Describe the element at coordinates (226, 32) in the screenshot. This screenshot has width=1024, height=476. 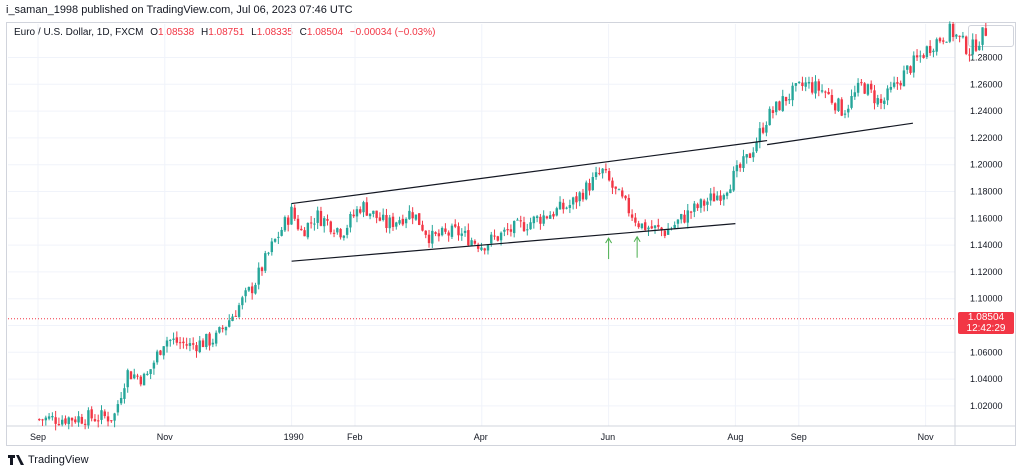
I see `high-value: 1.08751` at that location.